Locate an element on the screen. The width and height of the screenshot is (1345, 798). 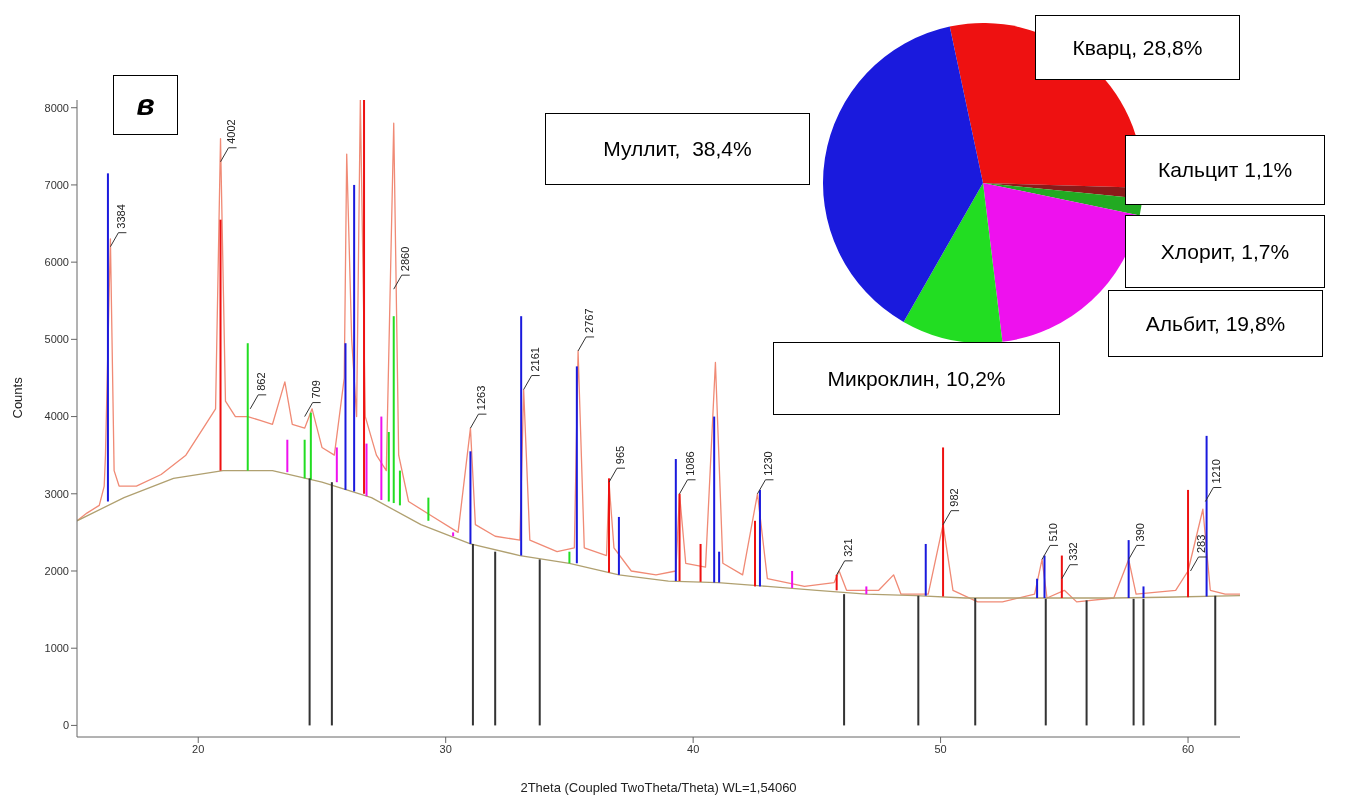
y-tick-label: 4000 is located at coordinates (56, 416).